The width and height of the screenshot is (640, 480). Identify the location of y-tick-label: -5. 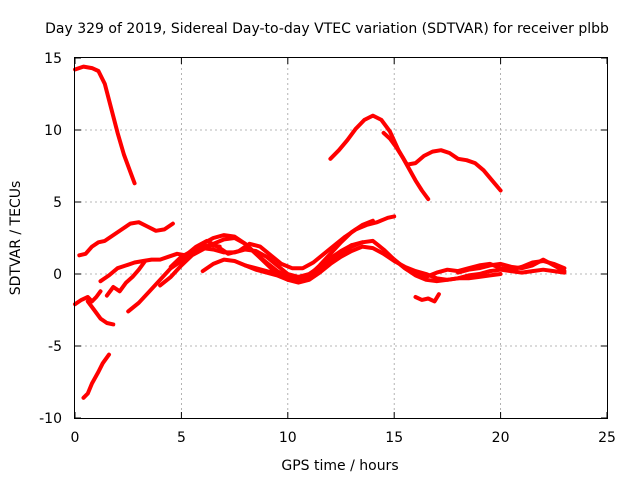
(55, 347).